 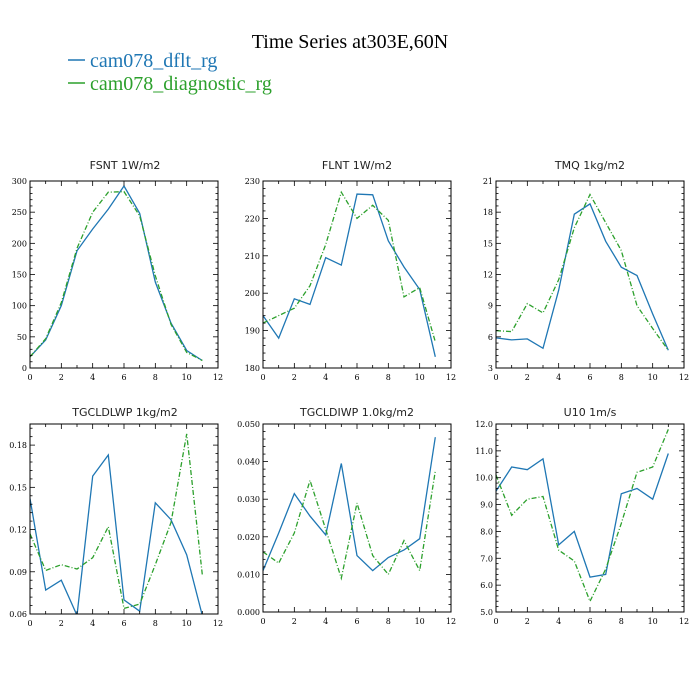 I want to click on panel-fsnt: FSNT 1W/m2 0 2 4 6 8 10 12 0 50 100 150 200 250 300, so click(x=117, y=270).